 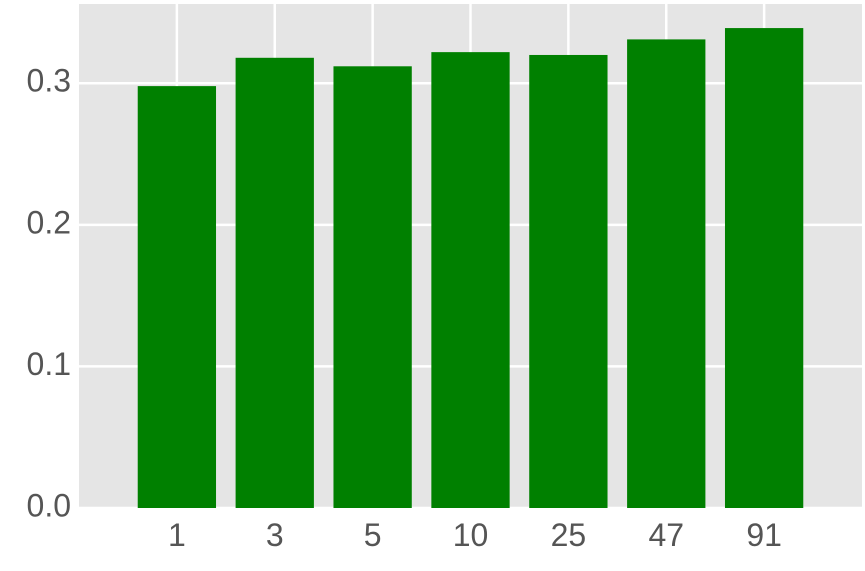 I want to click on y-tick-label: 0.1, so click(x=49, y=364).